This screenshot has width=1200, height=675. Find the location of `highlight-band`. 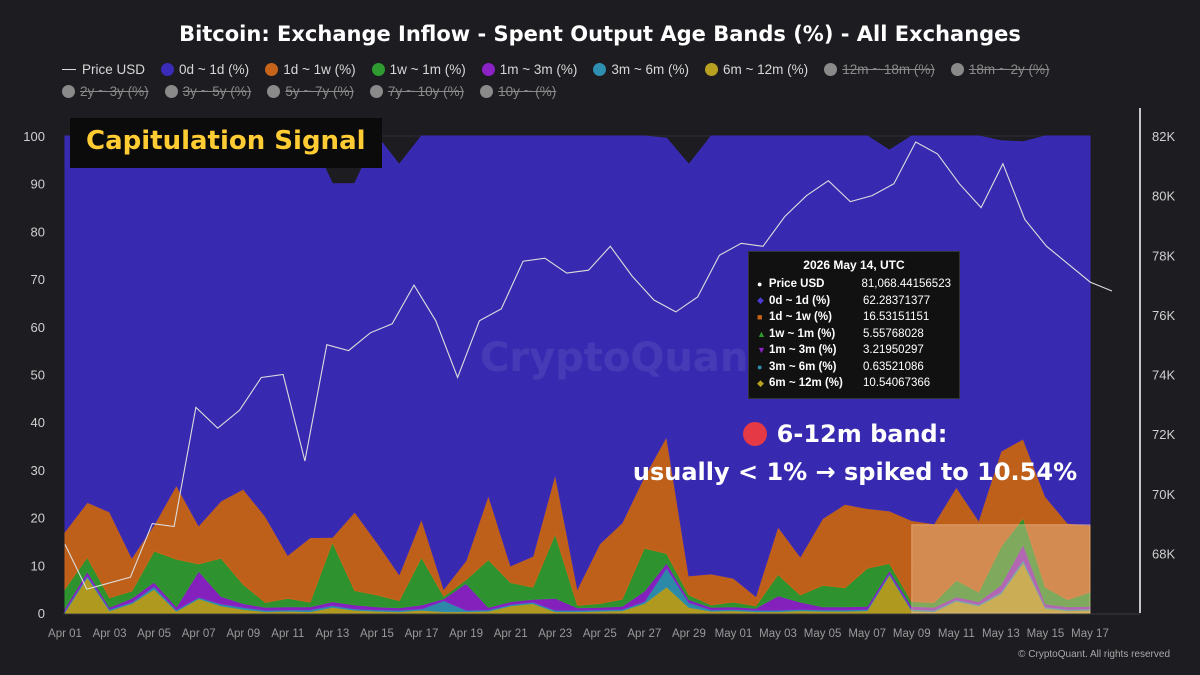

highlight-band is located at coordinates (1001, 569).